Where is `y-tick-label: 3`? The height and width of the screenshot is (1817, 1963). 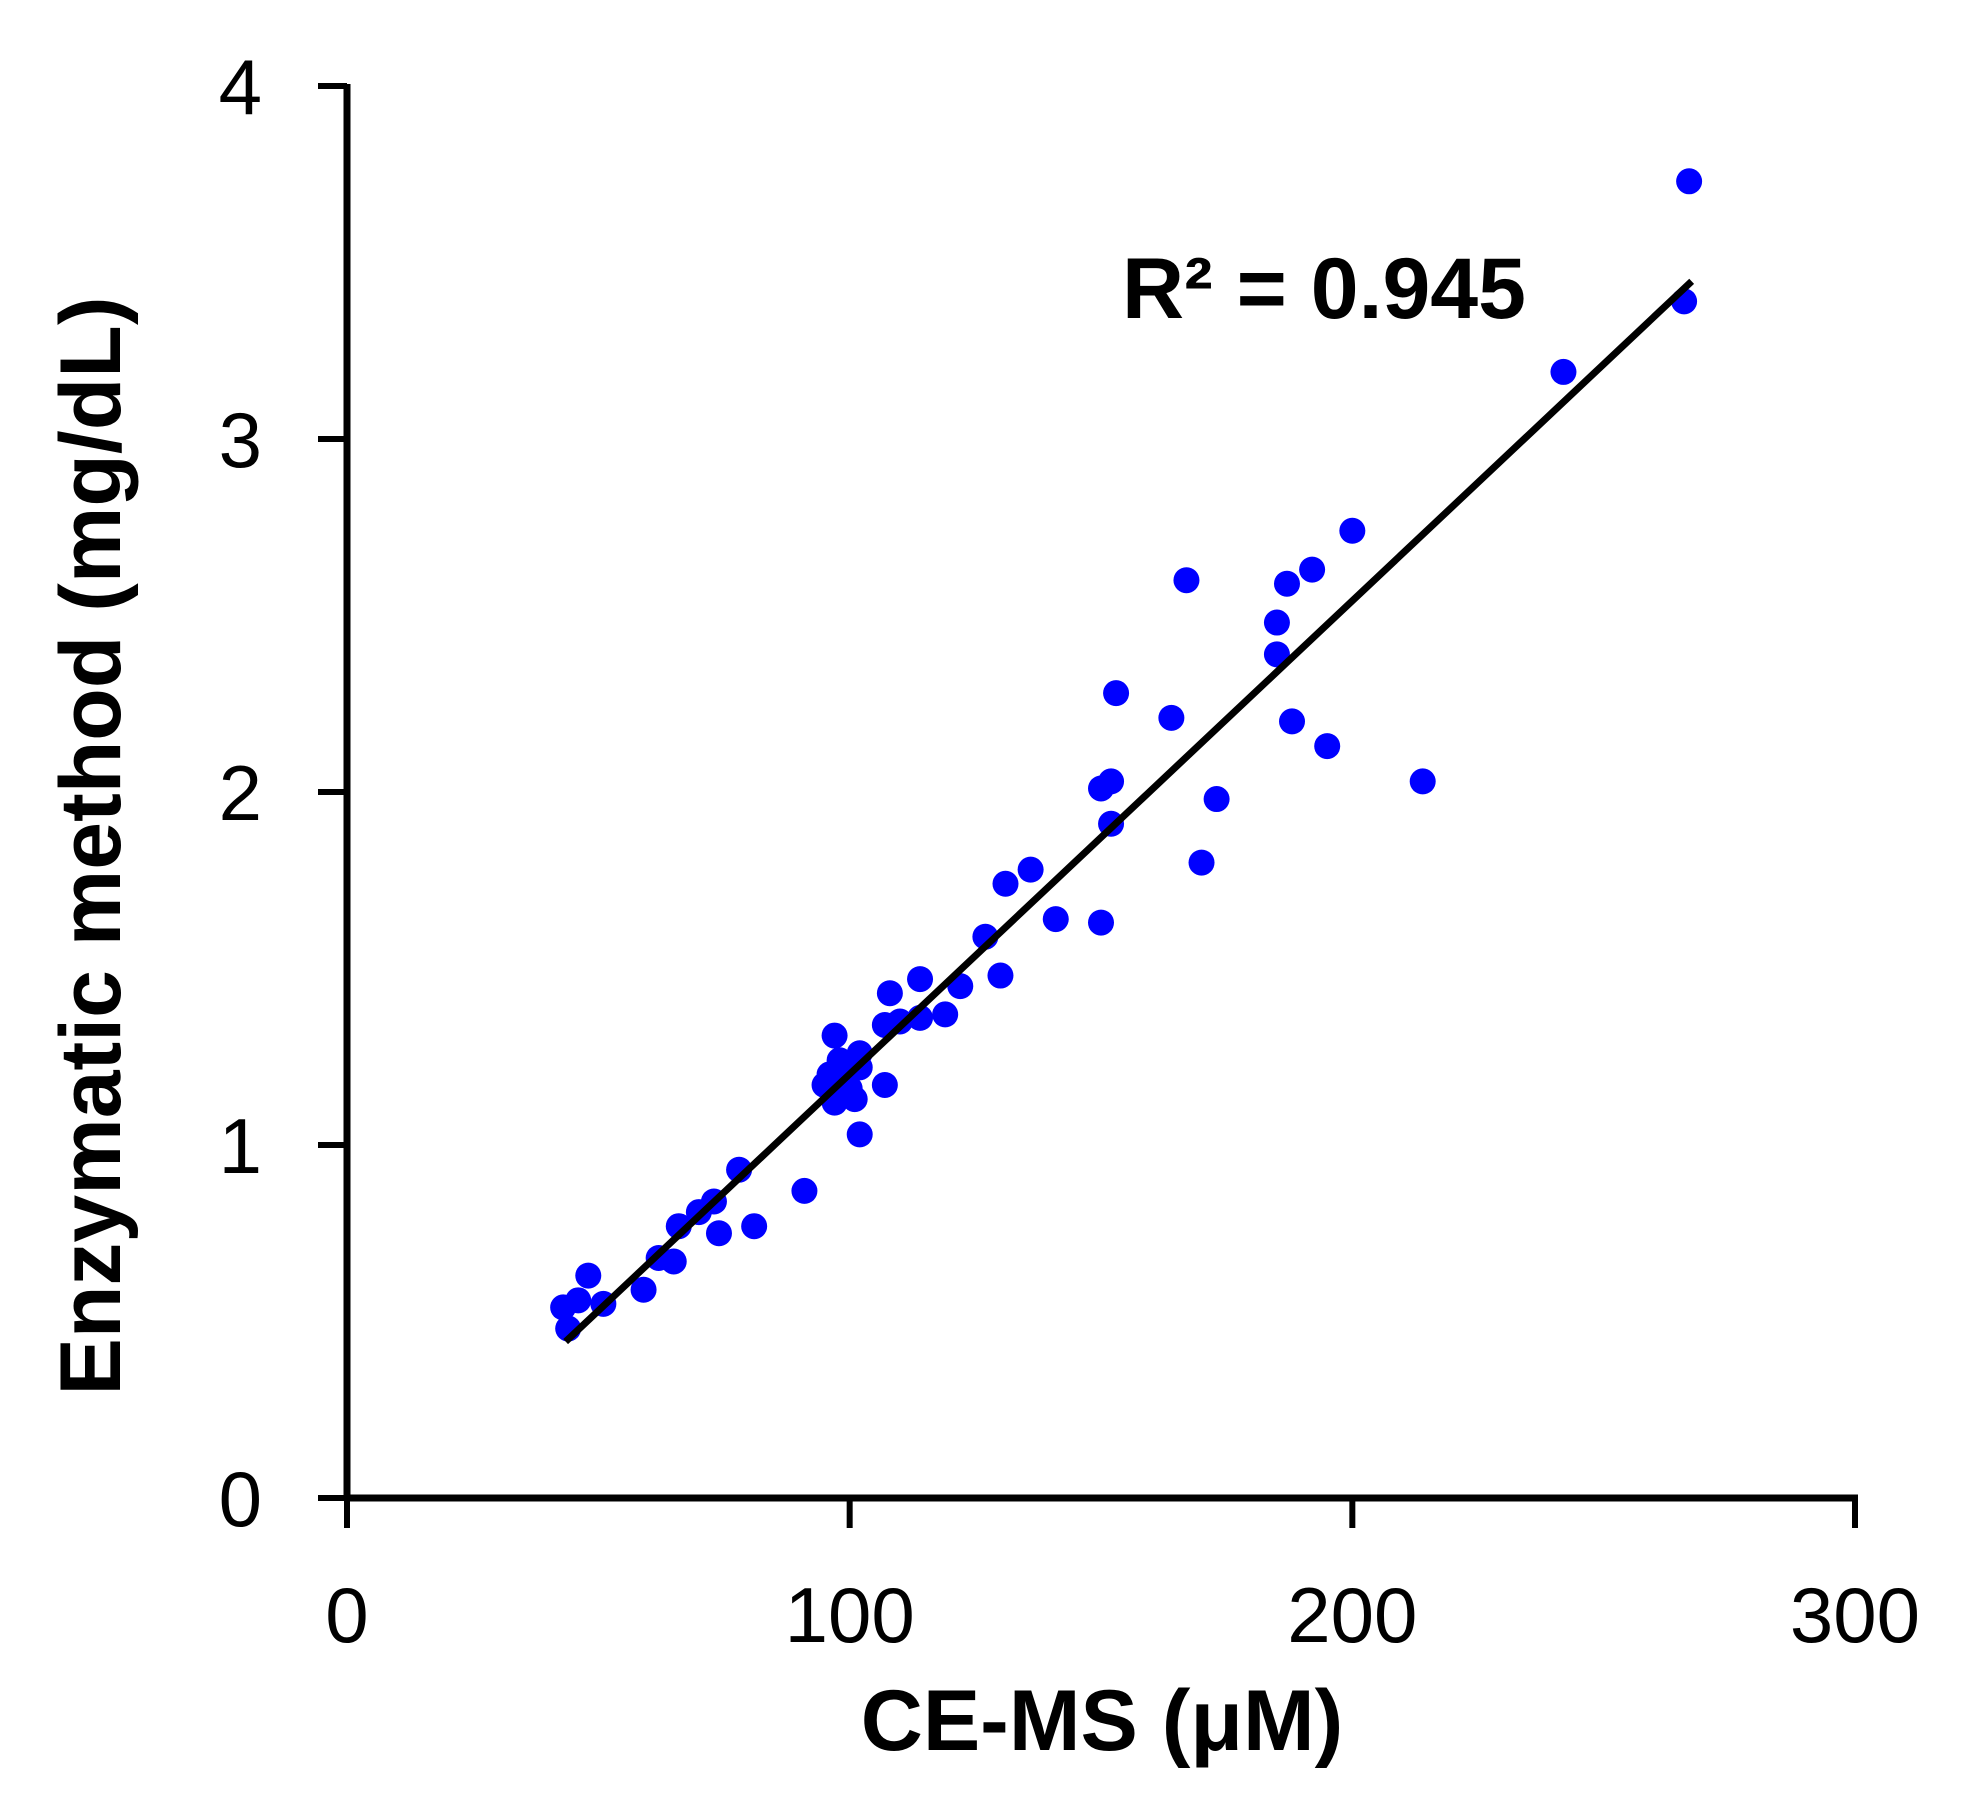
y-tick-label: 3 is located at coordinates (240, 440).